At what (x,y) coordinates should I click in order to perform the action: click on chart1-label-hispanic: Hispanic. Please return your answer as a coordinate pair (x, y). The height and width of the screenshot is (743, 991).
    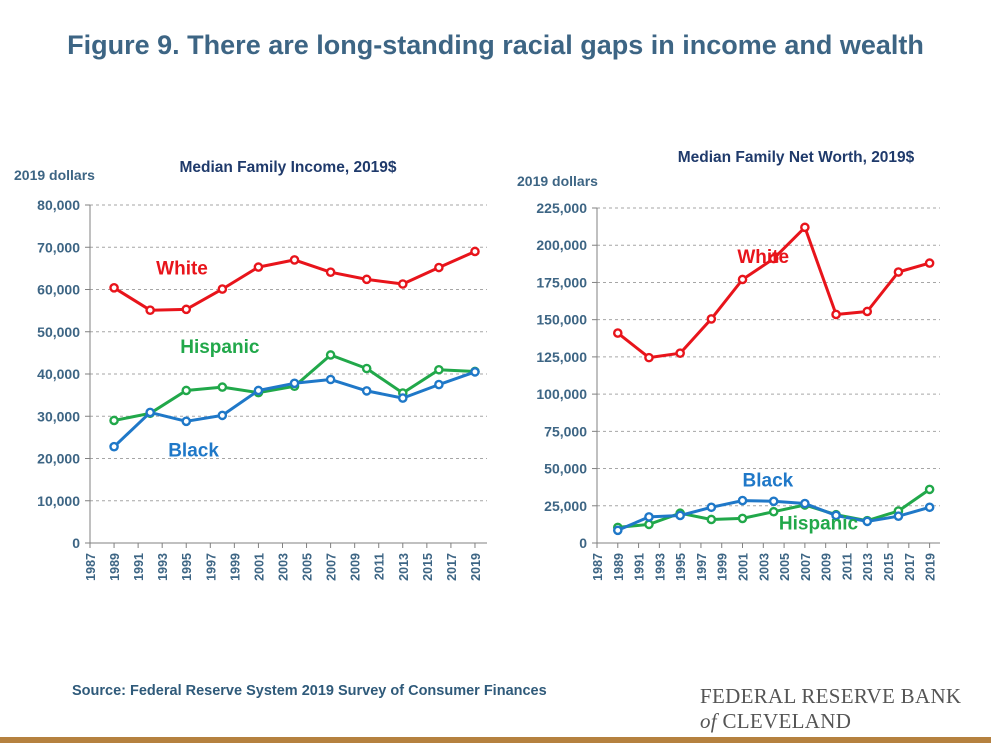
    Looking at the image, I should click on (220, 347).